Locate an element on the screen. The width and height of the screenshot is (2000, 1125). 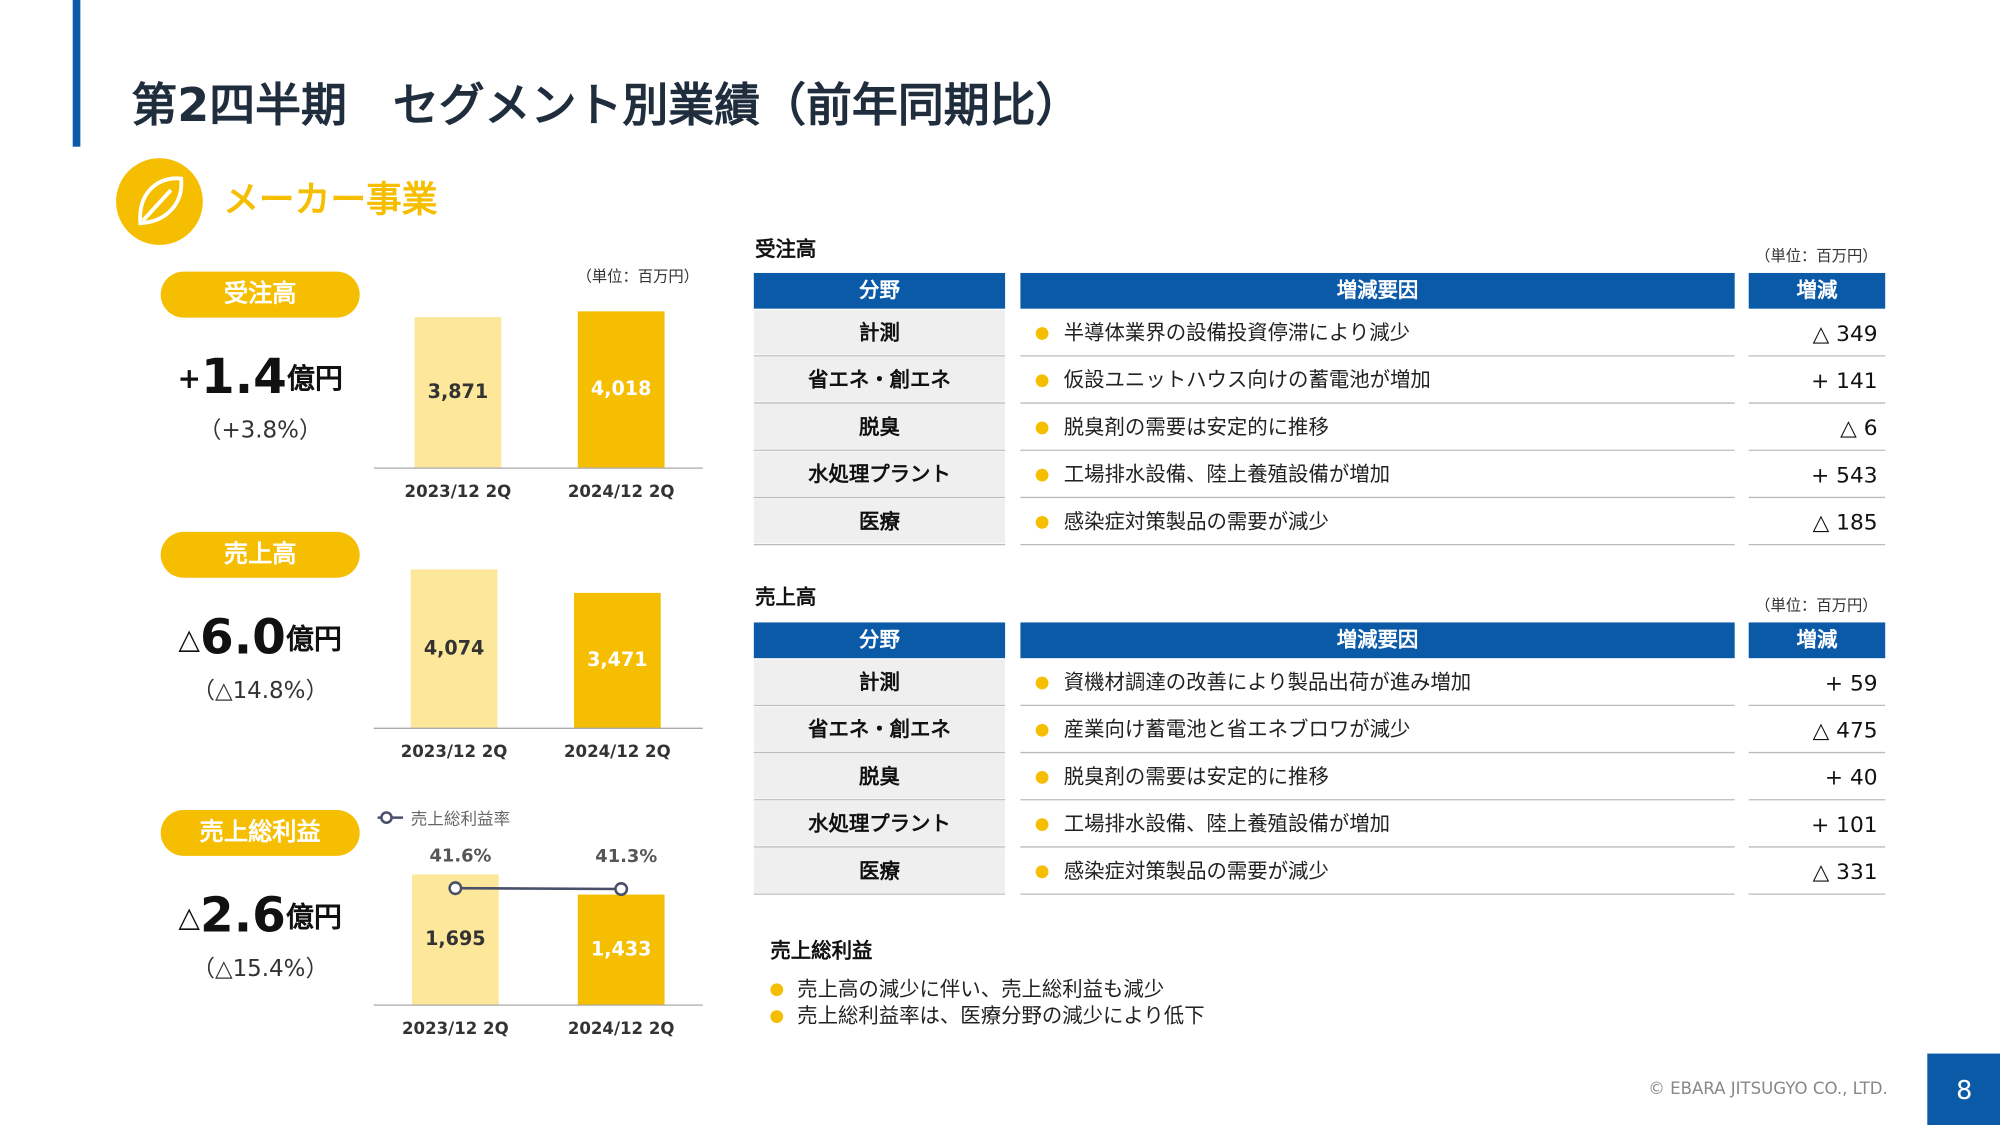
notes-title: 売上総利益 is located at coordinates (821, 951).